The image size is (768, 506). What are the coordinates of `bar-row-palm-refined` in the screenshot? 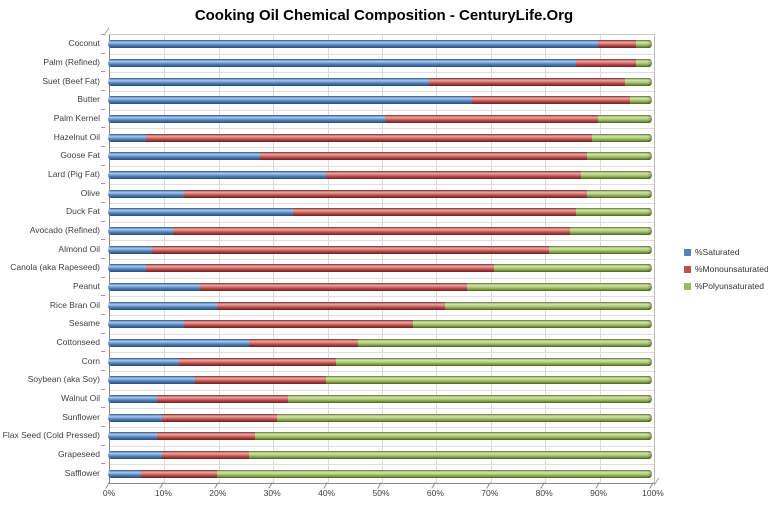 It's located at (381, 63).